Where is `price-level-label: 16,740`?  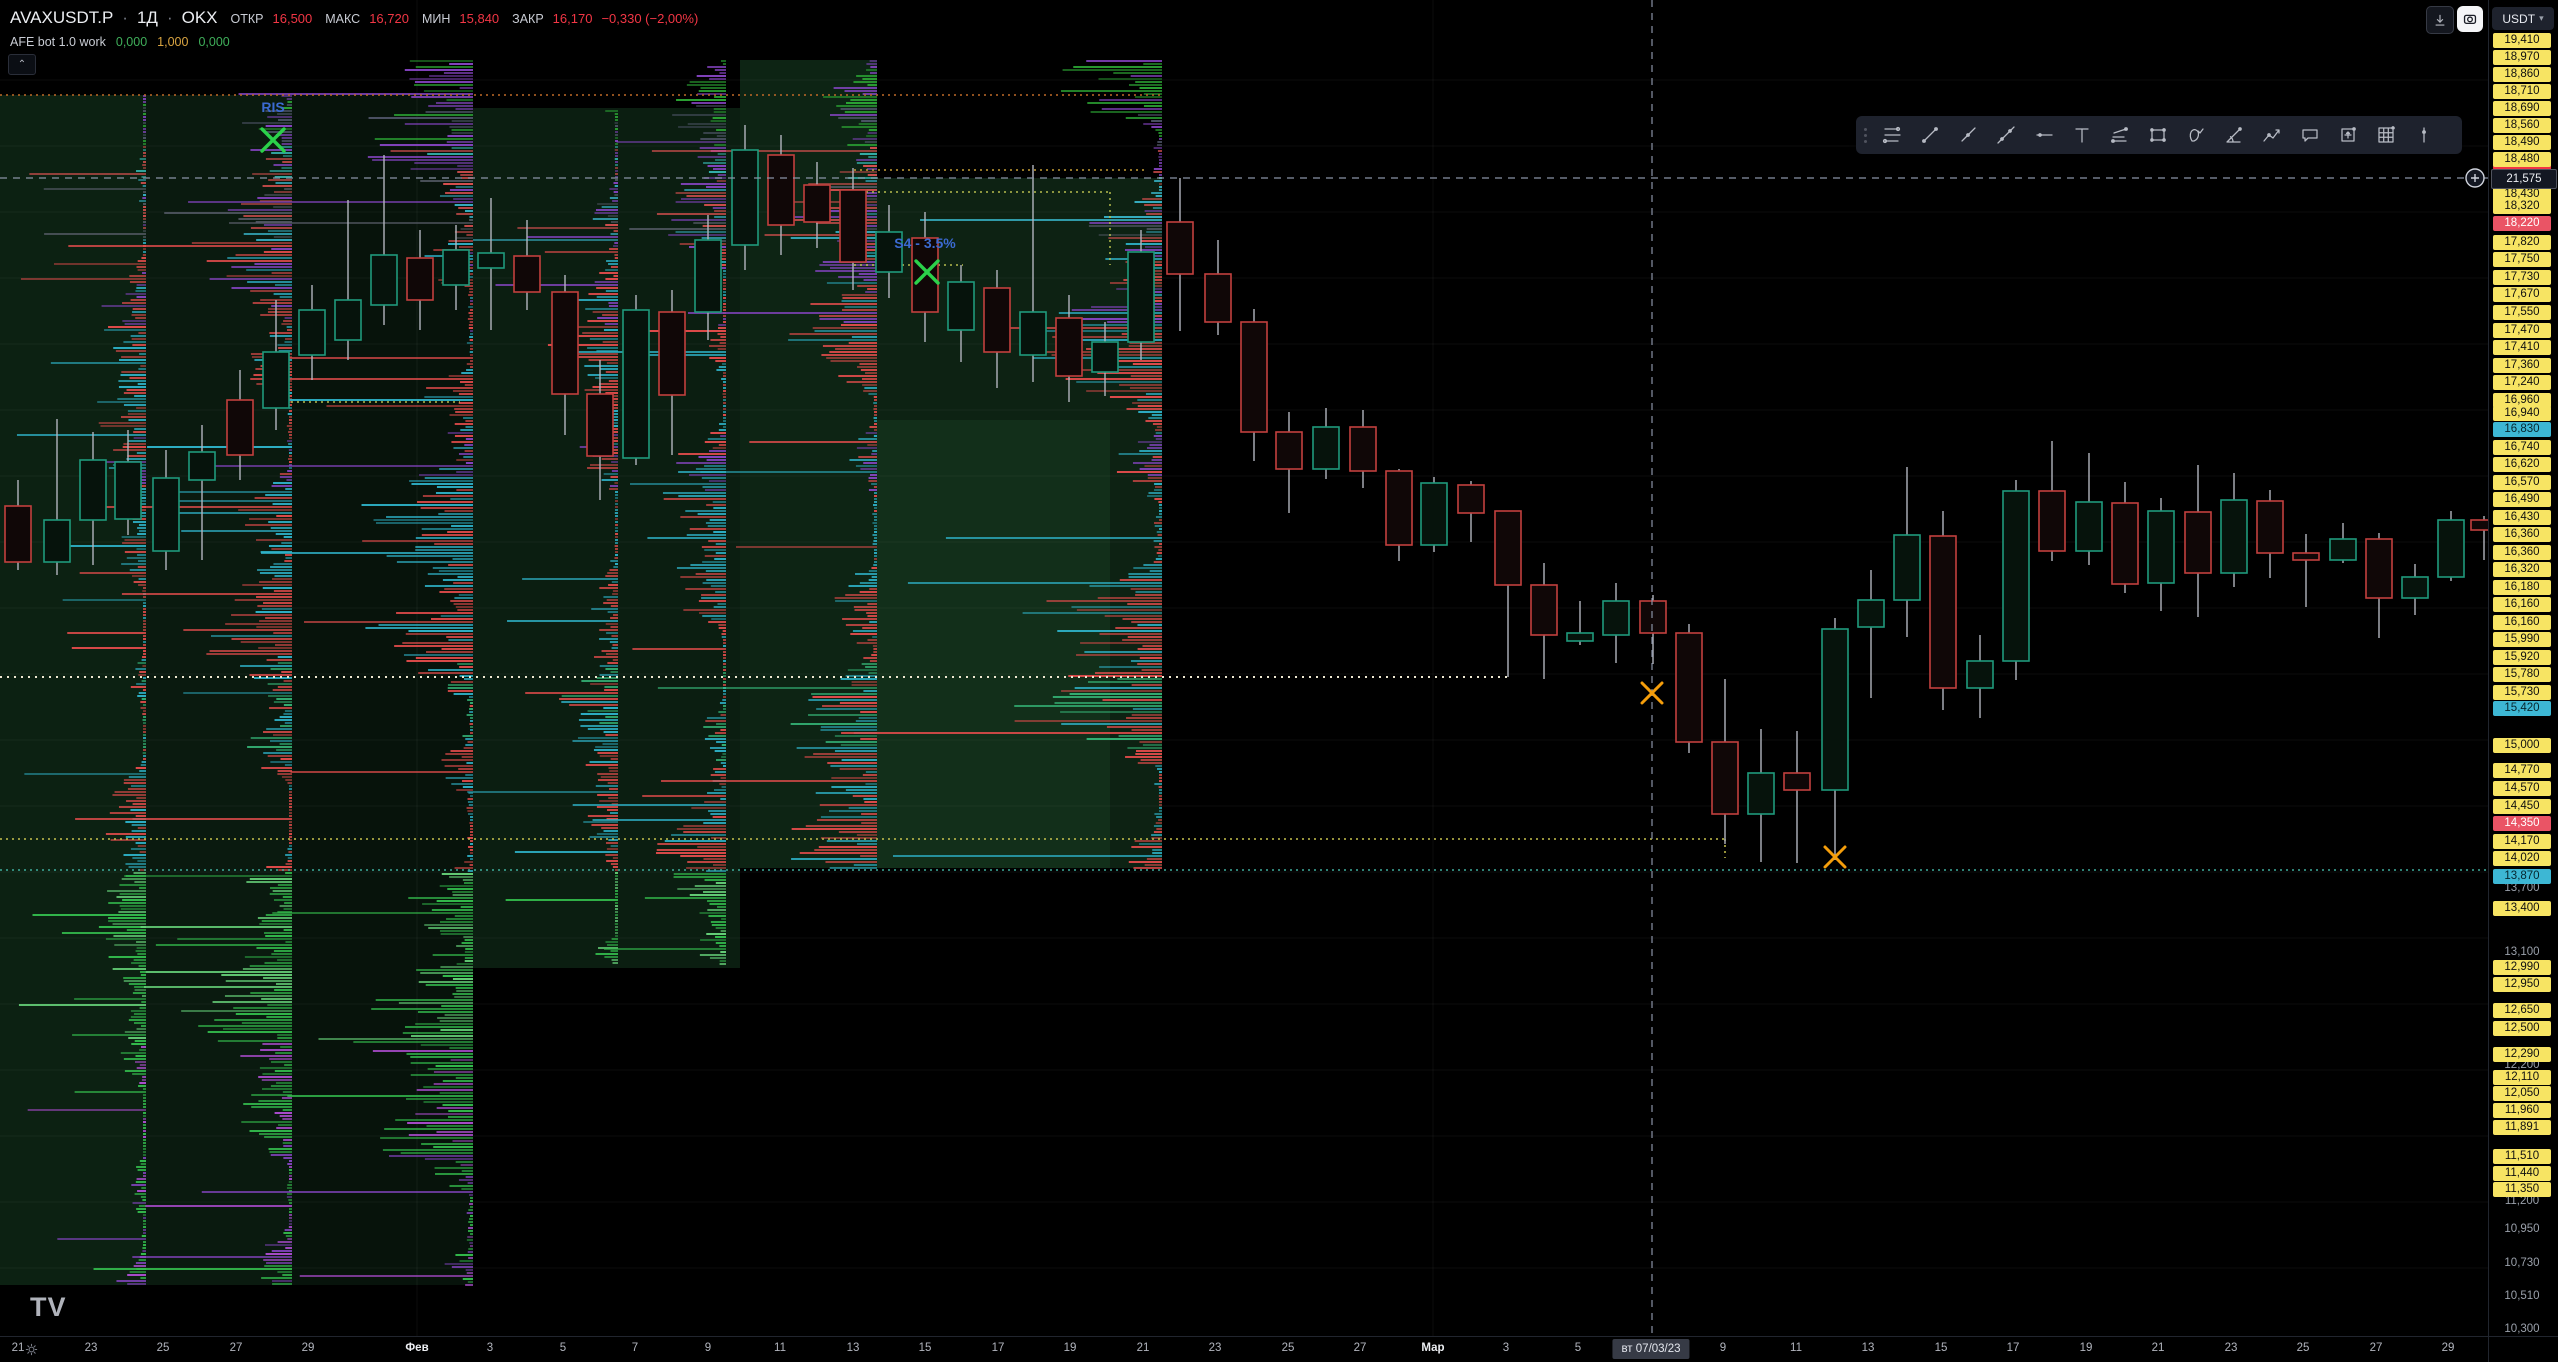 price-level-label: 16,740 is located at coordinates (2522, 447).